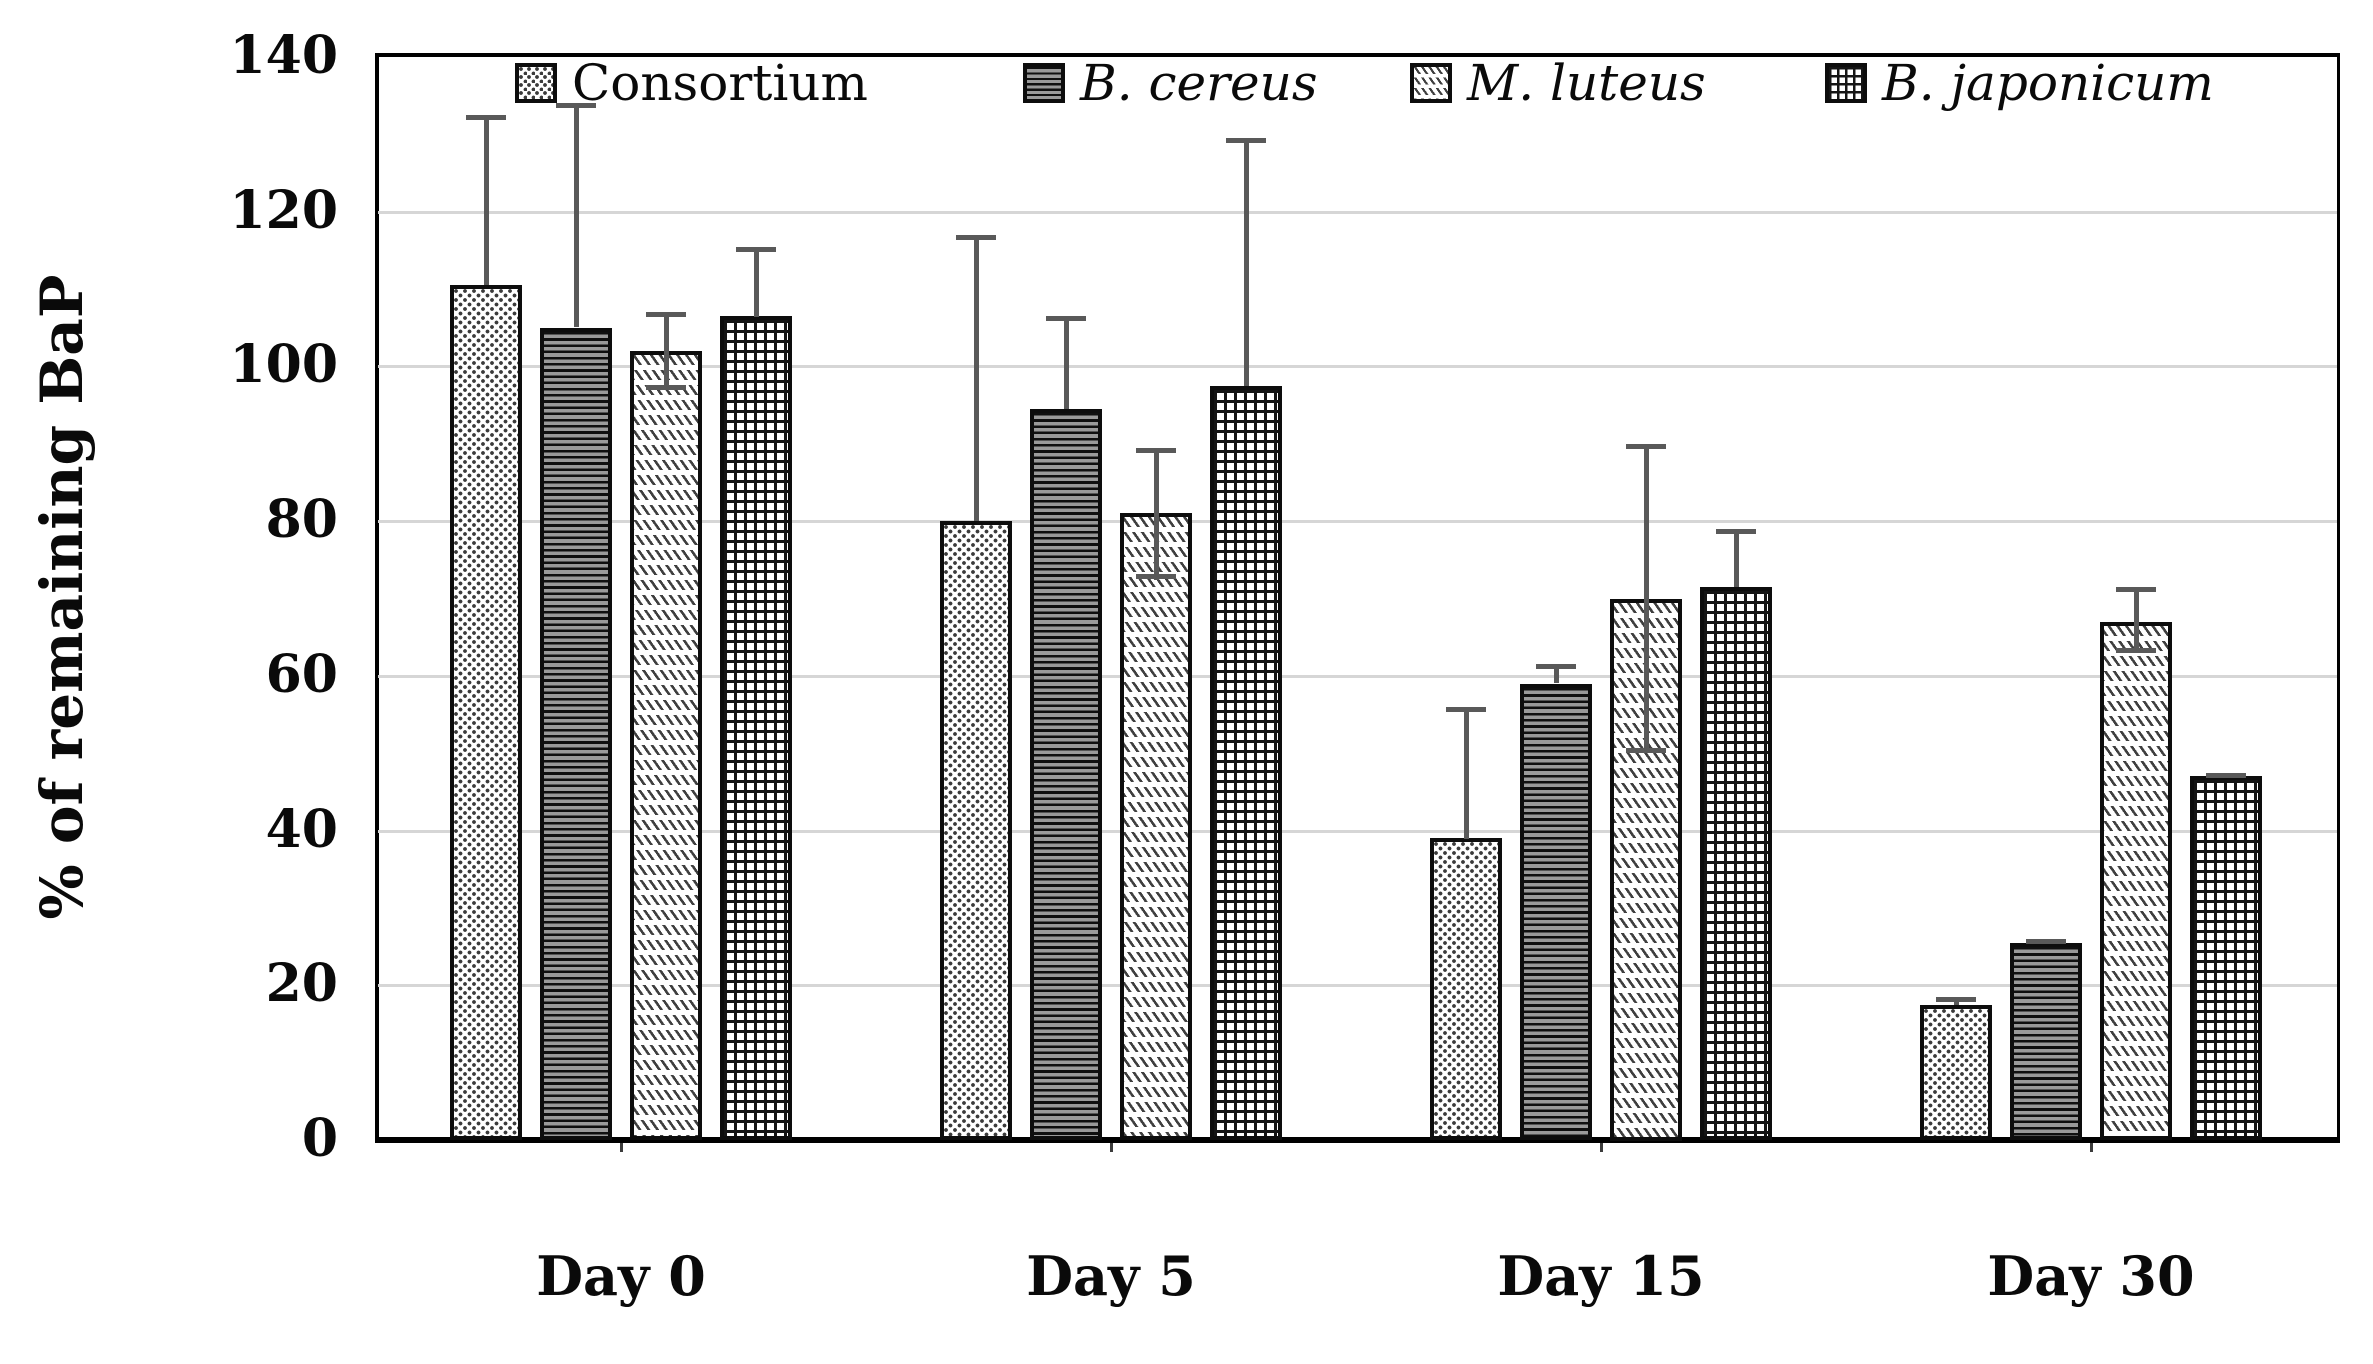 The image size is (2373, 1364). I want to click on y-tick-label-20: 20, so click(301, 983).